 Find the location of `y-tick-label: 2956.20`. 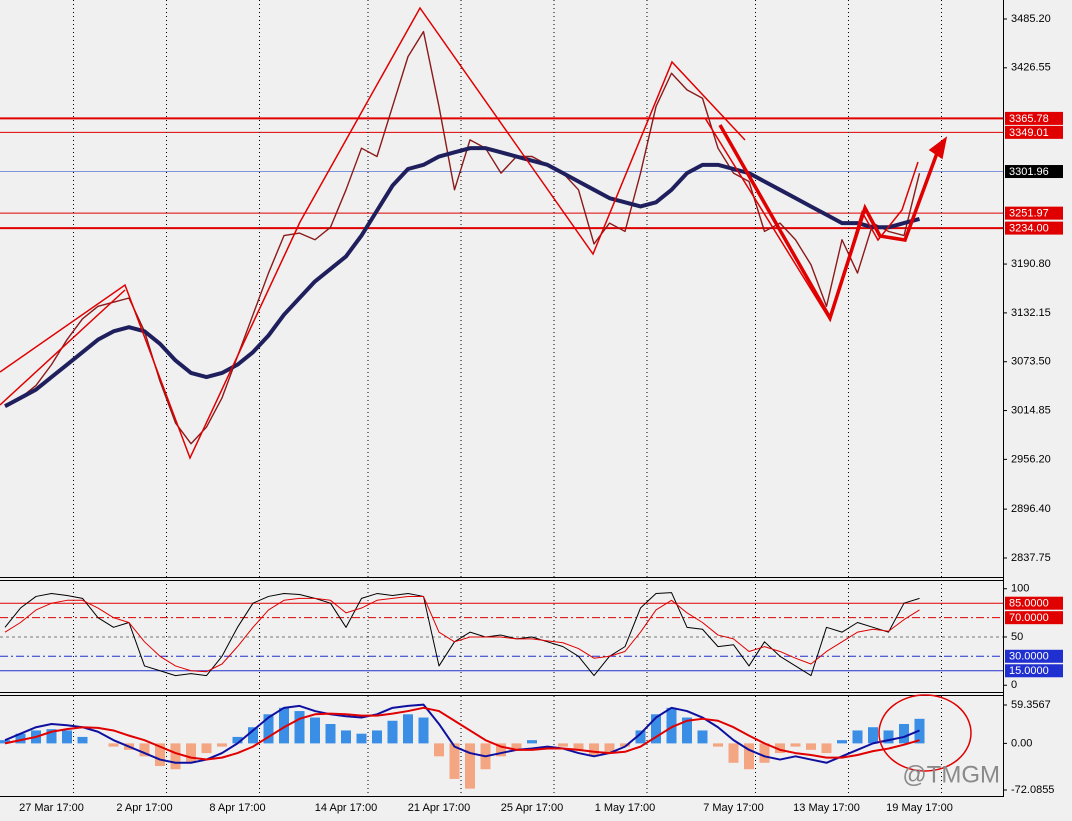

y-tick-label: 2956.20 is located at coordinates (1031, 459).